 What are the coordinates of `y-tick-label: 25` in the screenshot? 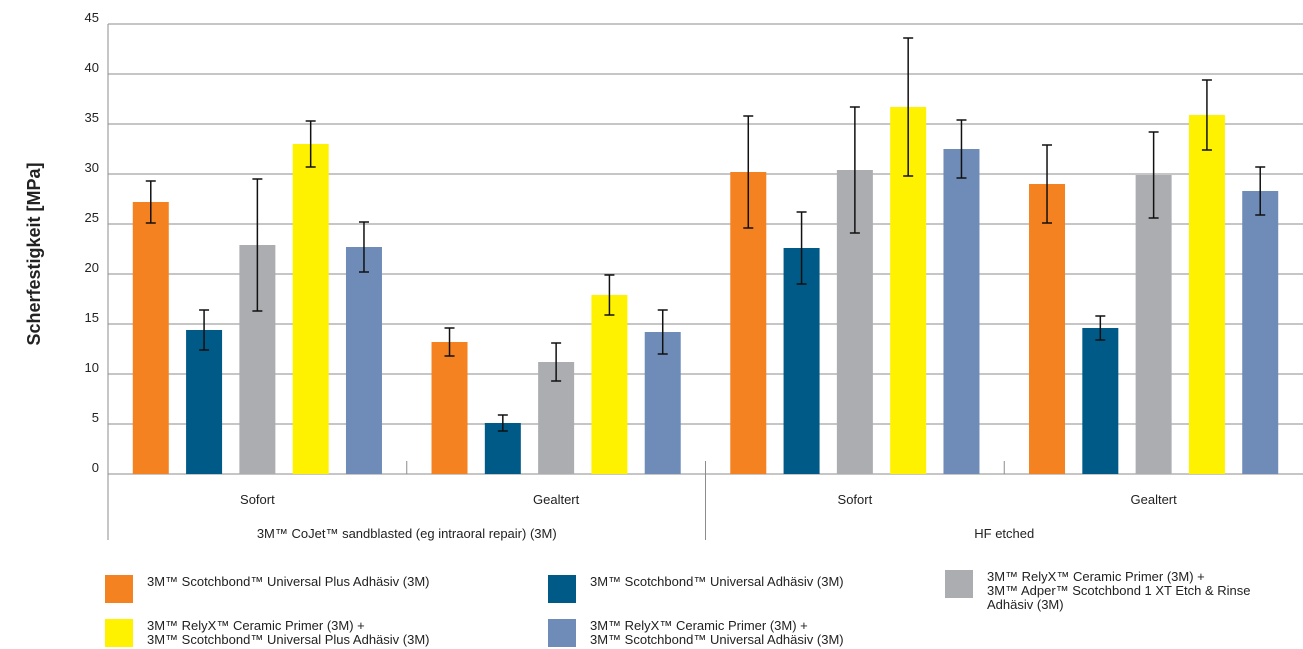 It's located at (92, 217).